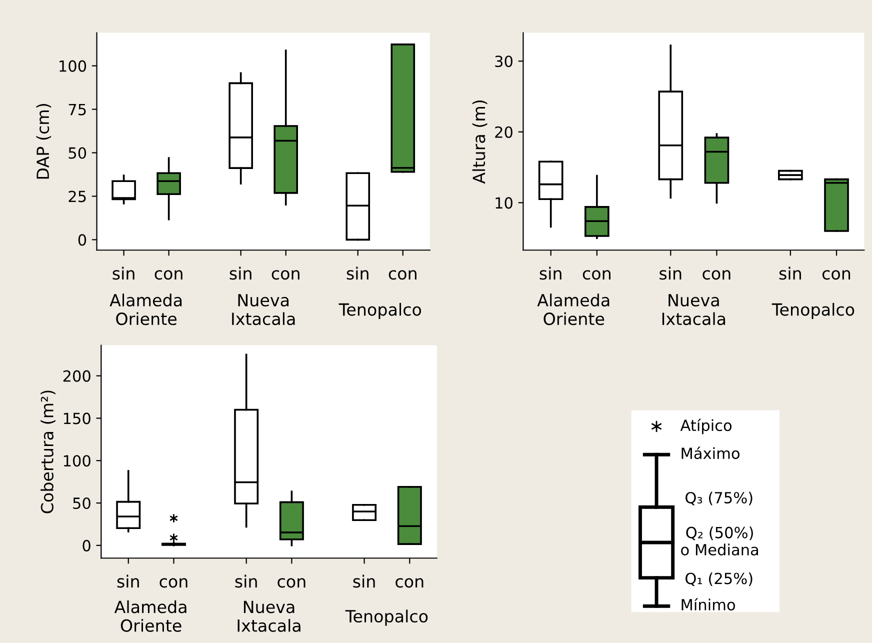 This screenshot has height=643, width=872. What do you see at coordinates (711, 453) in the screenshot?
I see `text: Máximo` at bounding box center [711, 453].